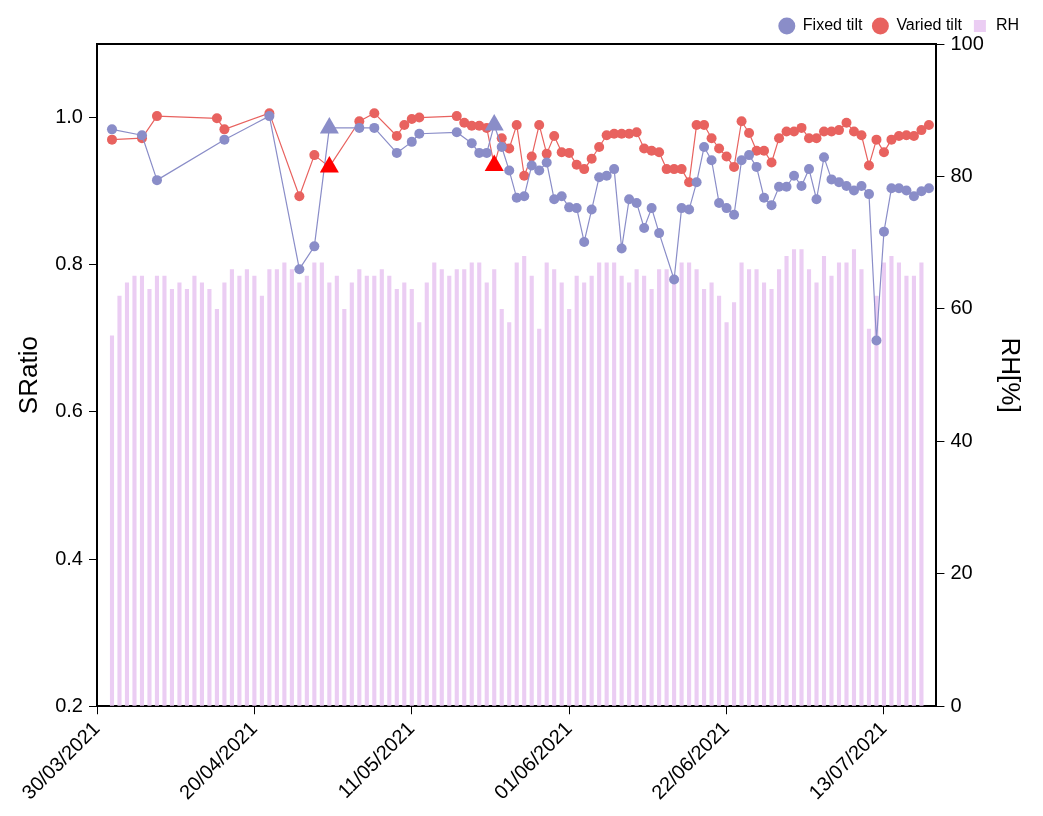  I want to click on y-tick-label: 0.8, so click(69, 263).